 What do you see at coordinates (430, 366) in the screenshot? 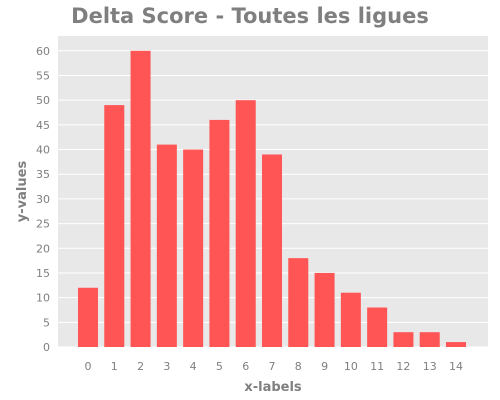
I see `x-tick-label: 13` at bounding box center [430, 366].